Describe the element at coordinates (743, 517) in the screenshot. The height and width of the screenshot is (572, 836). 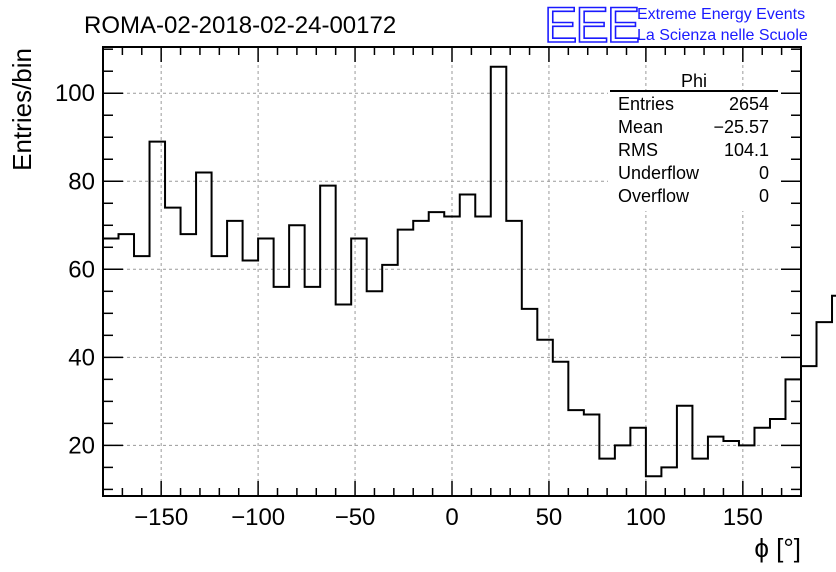
I see `x-tick-label: 150` at that location.